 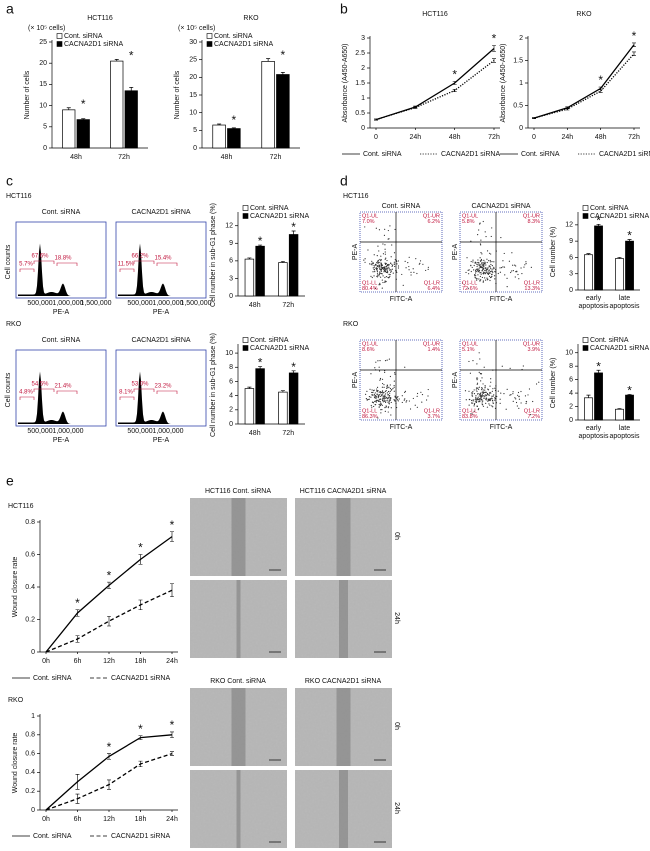 What do you see at coordinates (43, 105) in the screenshot?
I see `y-tick-label: 10` at bounding box center [43, 105].